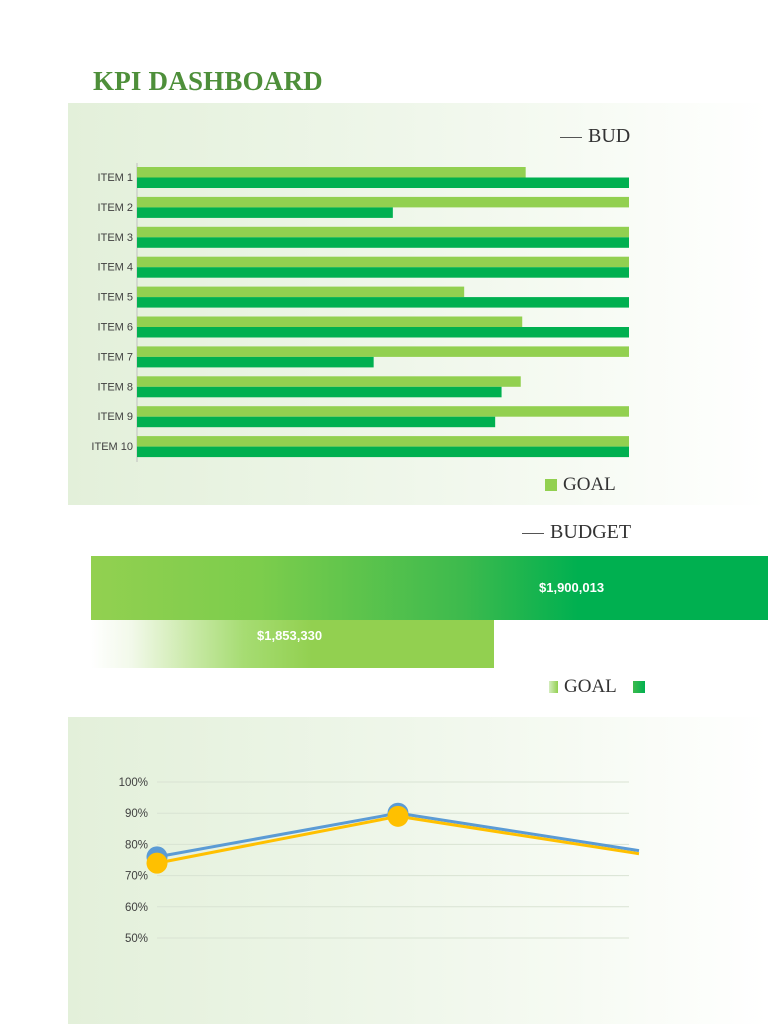 This screenshot has height=1024, width=768. Describe the element at coordinates (136, 877) in the screenshot. I see `y-tick-label: 70%` at that location.